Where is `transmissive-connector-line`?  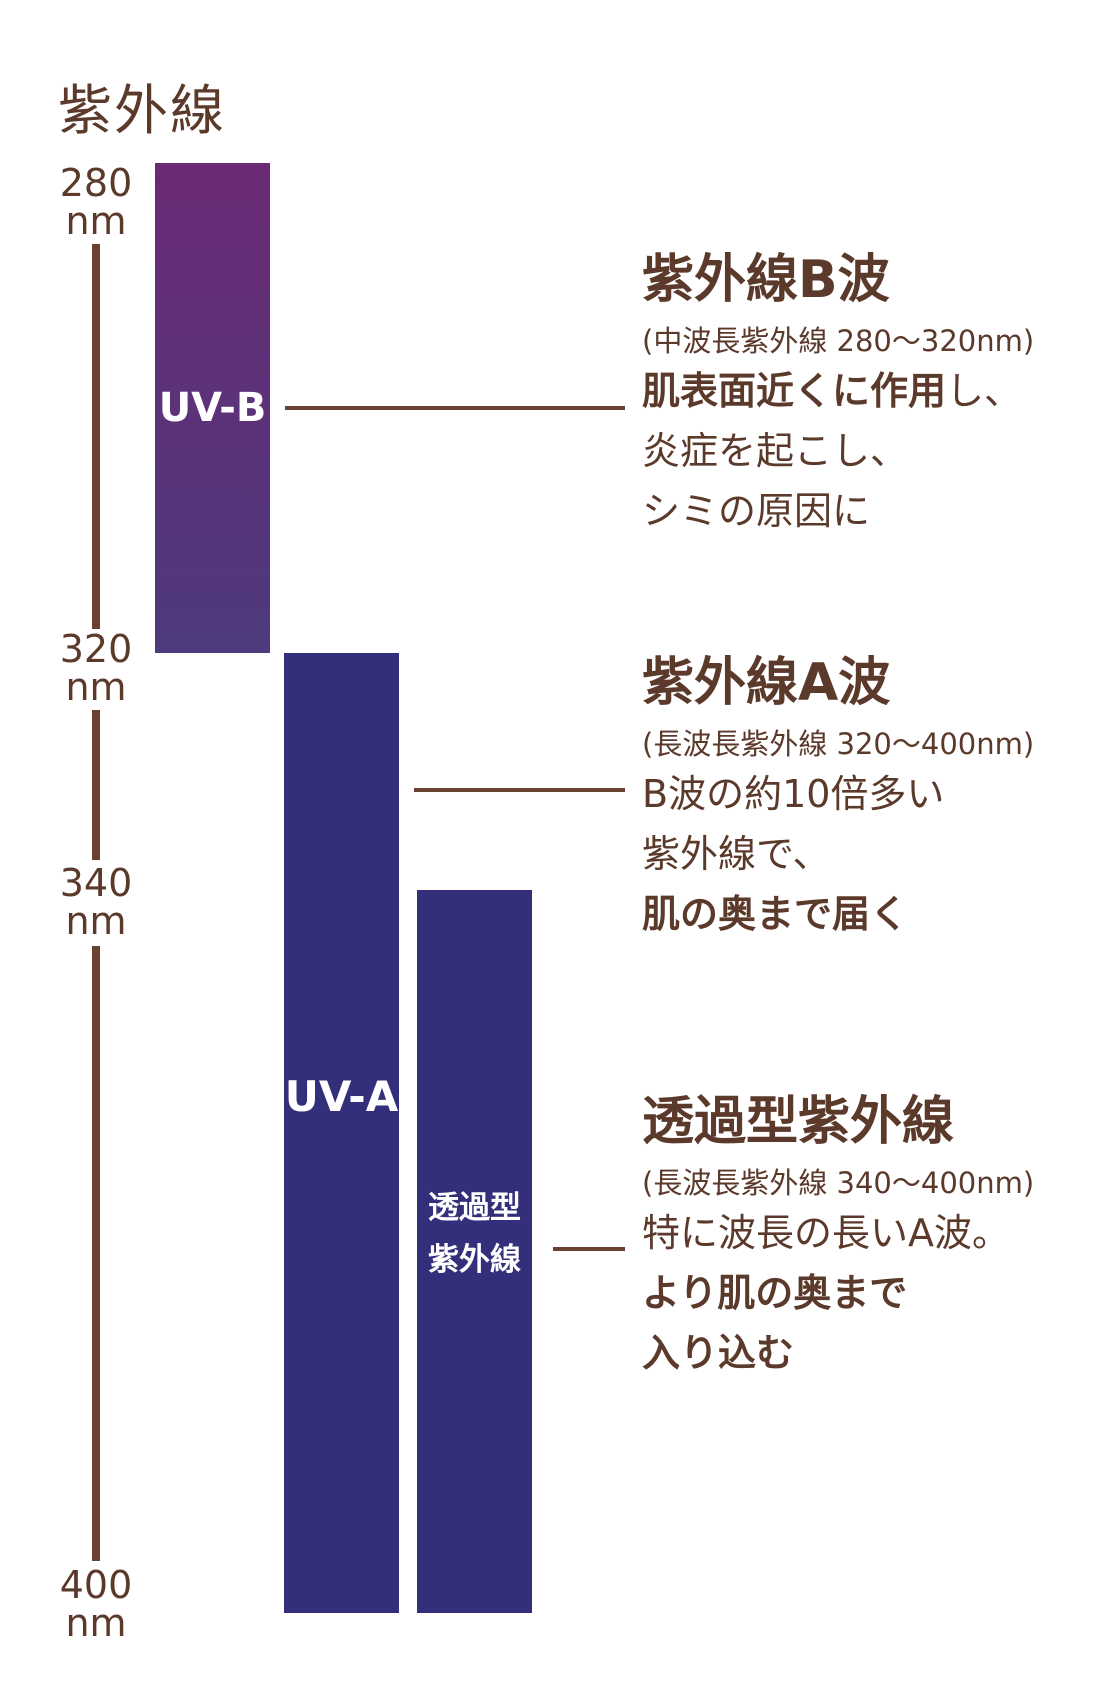
transmissive-connector-line is located at coordinates (589, 1249).